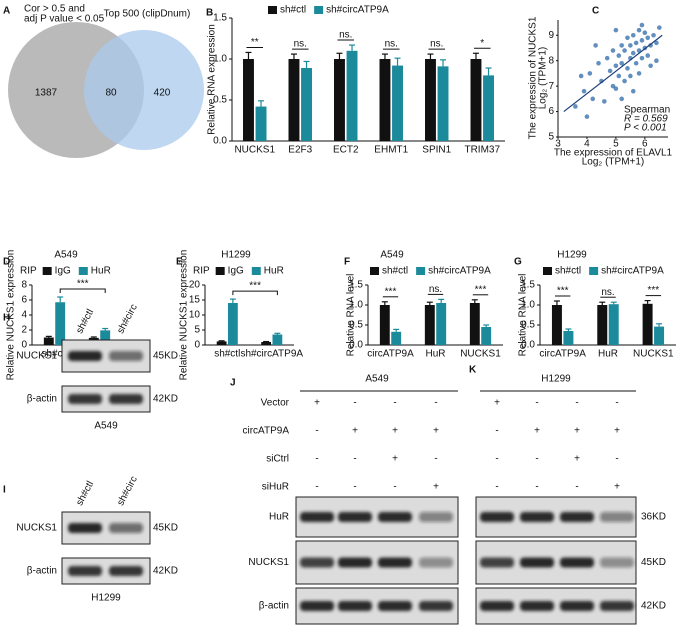 This screenshot has height=628, width=685. I want to click on y-tick-label: 1.5, so click(220, 18).